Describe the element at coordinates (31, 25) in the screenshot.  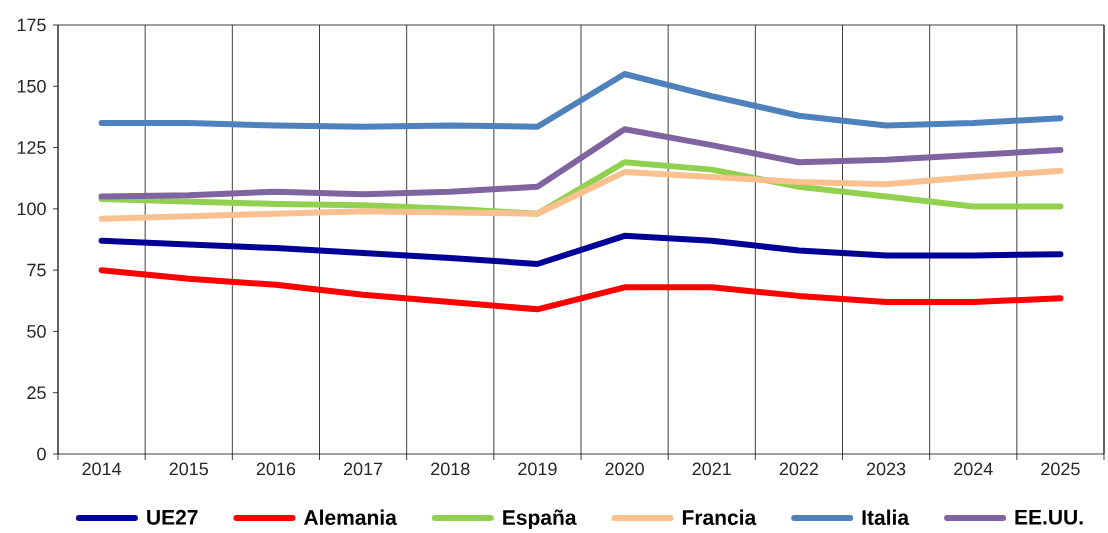
I see `y-tick-label: 175` at that location.